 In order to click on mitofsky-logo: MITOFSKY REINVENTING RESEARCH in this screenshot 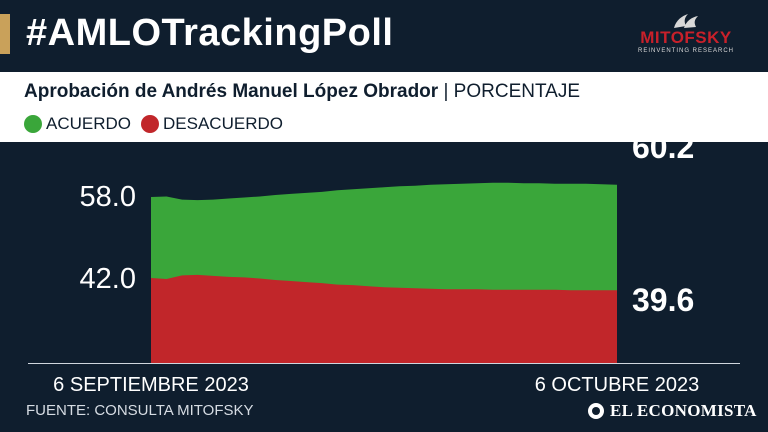, I will do `click(686, 36)`.